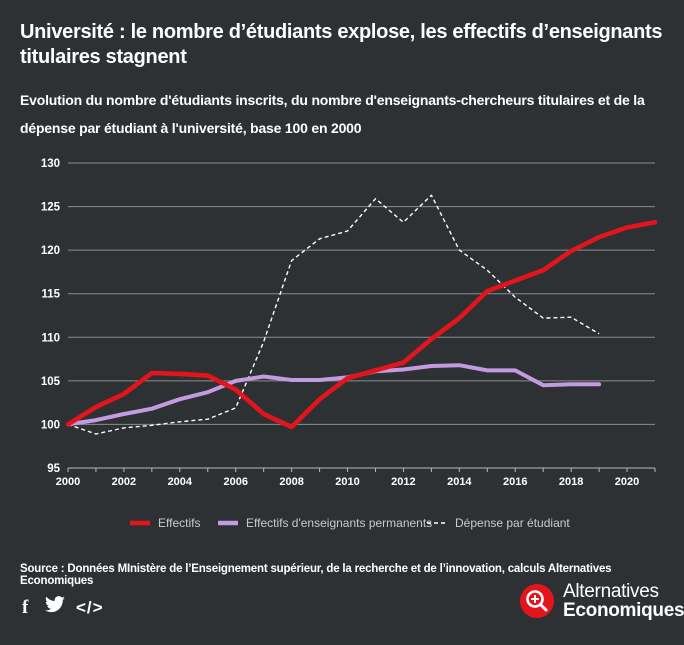 The height and width of the screenshot is (645, 684). What do you see at coordinates (627, 482) in the screenshot?
I see `x-tick-label: 2020` at bounding box center [627, 482].